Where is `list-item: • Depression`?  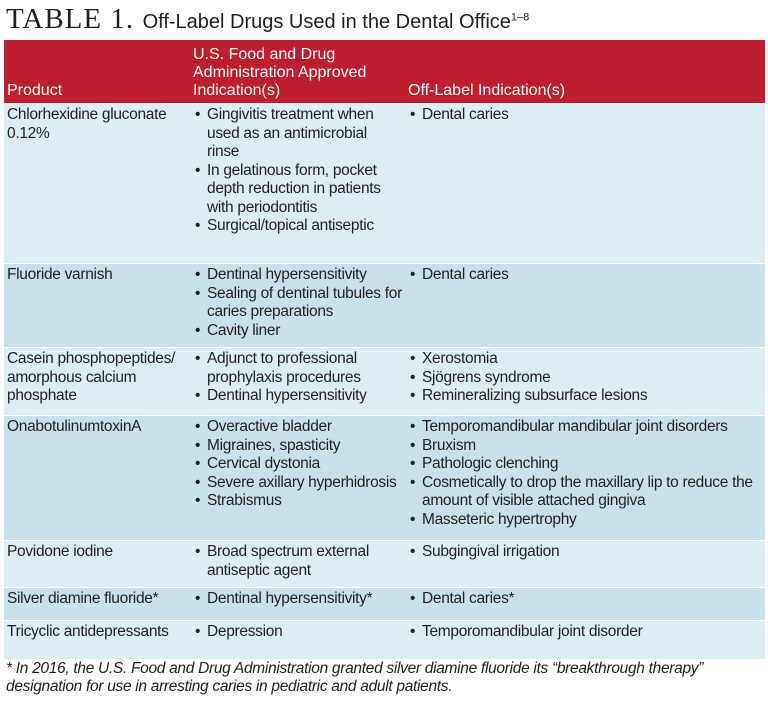
list-item: • Depression is located at coordinates (297, 632).